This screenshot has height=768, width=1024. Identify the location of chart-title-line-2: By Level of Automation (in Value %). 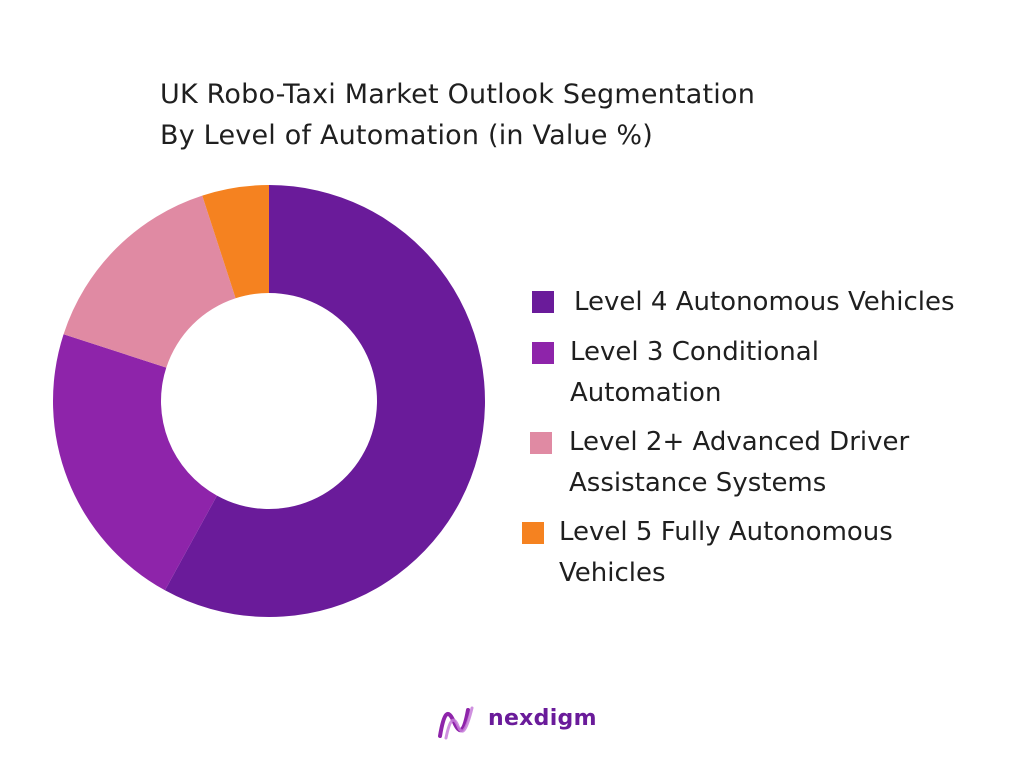
(407, 135).